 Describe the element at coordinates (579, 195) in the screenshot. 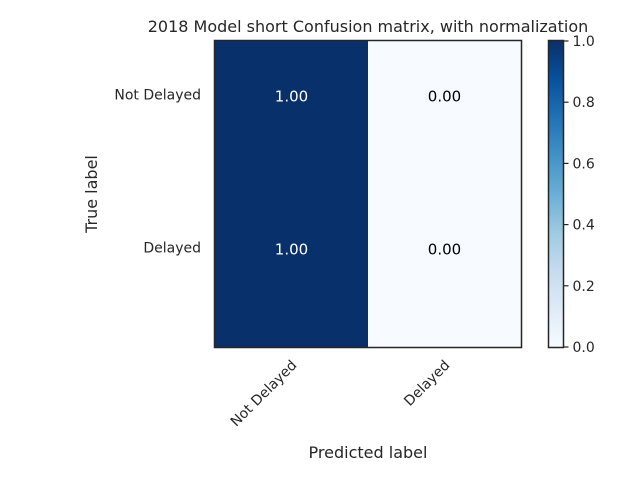

I see `colorbar-ticks: 0.0 0.2 0.4 0.6 0.8 1.0` at that location.